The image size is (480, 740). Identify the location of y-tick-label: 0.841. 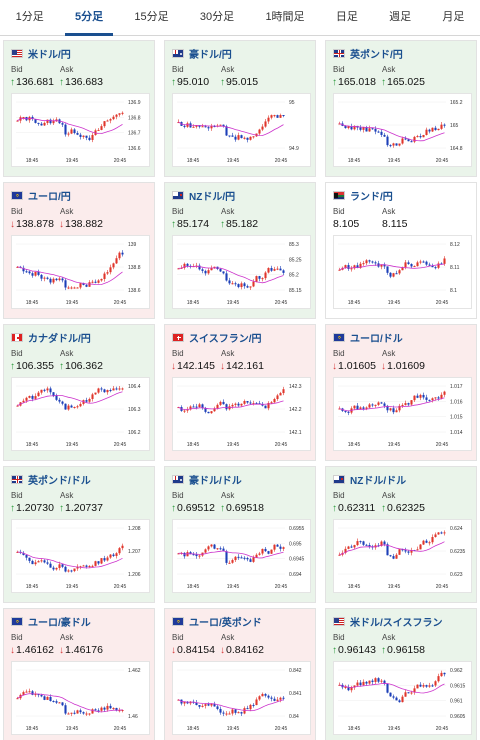
(295, 694).